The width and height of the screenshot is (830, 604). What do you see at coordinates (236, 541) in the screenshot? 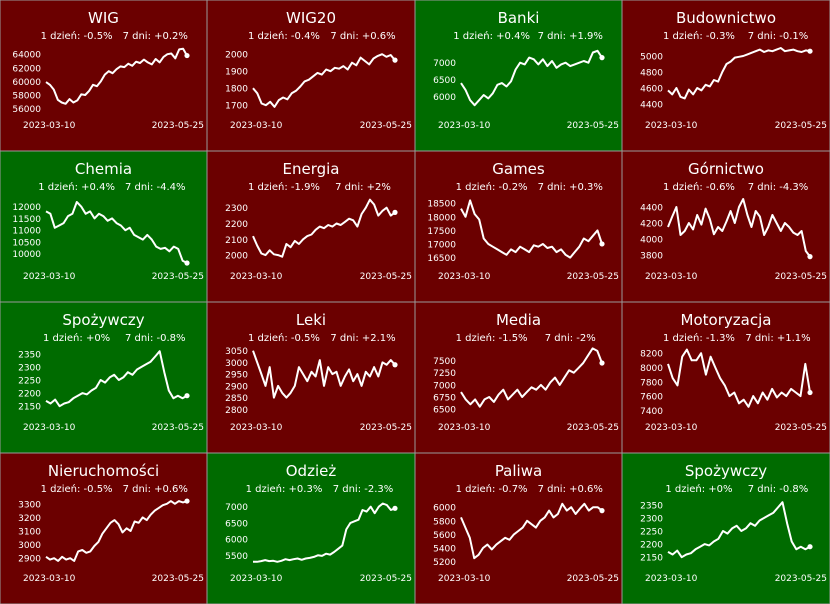
I see `y-tick-label: 6000` at bounding box center [236, 541].